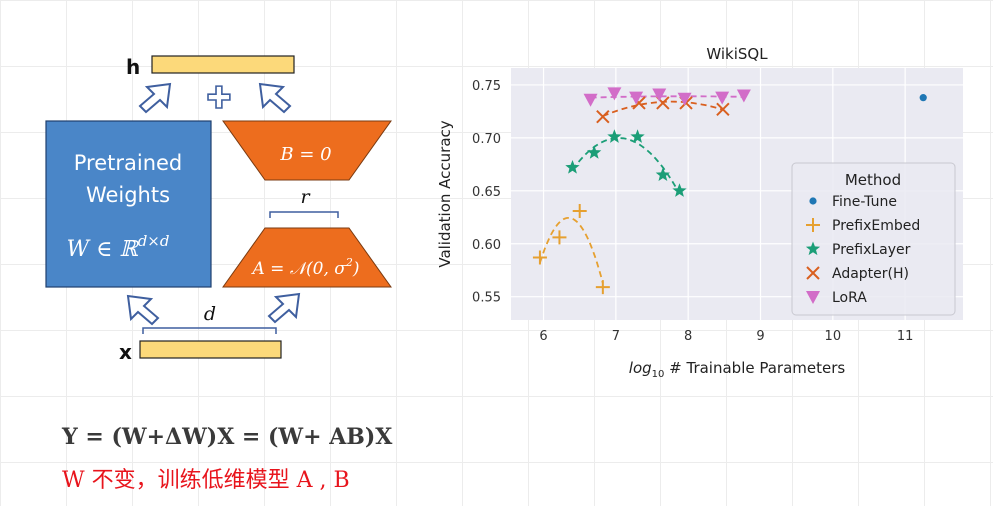 The width and height of the screenshot is (993, 506). Describe the element at coordinates (486, 139) in the screenshot. I see `y-tick-label: 0.70` at that location.